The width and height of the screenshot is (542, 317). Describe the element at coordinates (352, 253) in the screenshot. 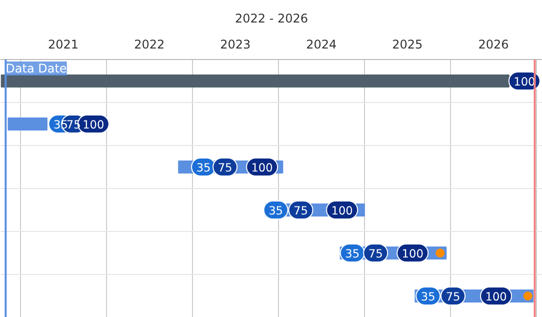

I see `series-label: 35` at that location.